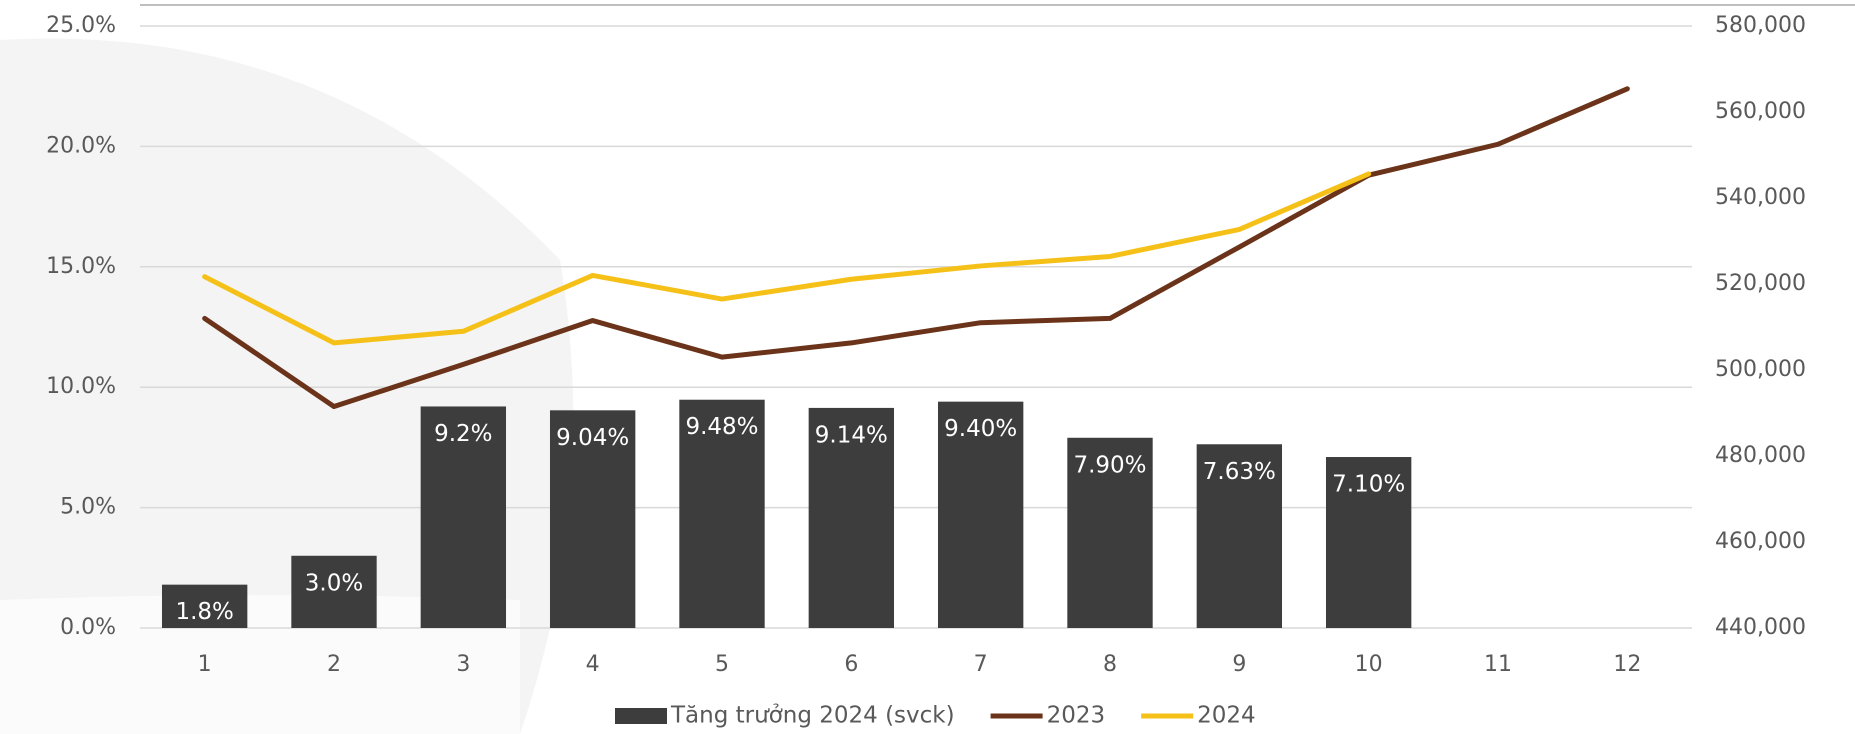 This screenshot has width=1855, height=734. Describe the element at coordinates (1627, 664) in the screenshot. I see `x-tick-label: 12` at that location.